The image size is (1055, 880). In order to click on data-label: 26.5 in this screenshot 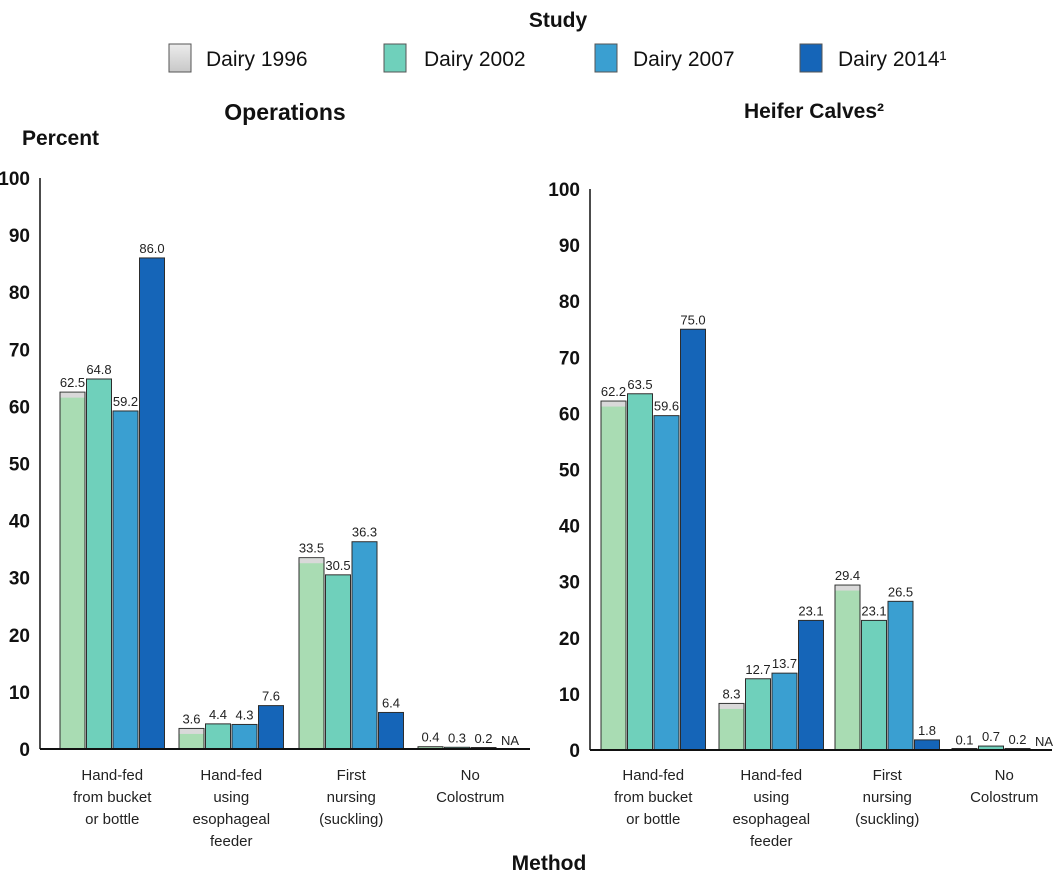, I will do `click(900, 591)`.